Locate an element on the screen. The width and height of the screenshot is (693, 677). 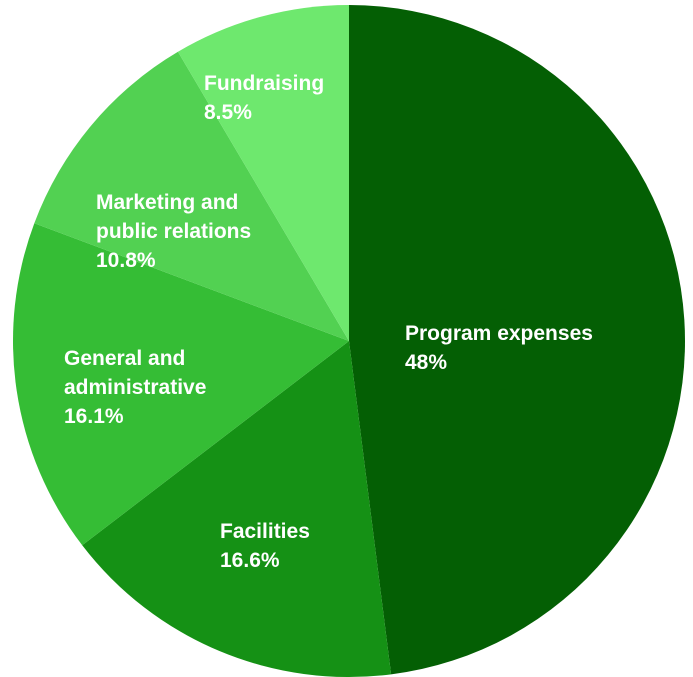
pie-slice-fundraising is located at coordinates (263, 173).